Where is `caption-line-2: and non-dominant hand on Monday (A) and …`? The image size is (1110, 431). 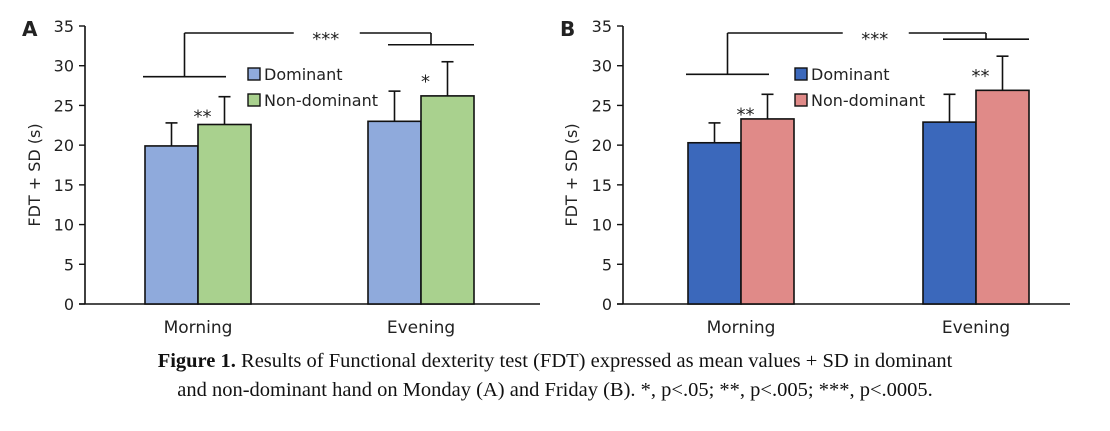
caption-line-2: and non-dominant hand on Monday (A) and … is located at coordinates (555, 390).